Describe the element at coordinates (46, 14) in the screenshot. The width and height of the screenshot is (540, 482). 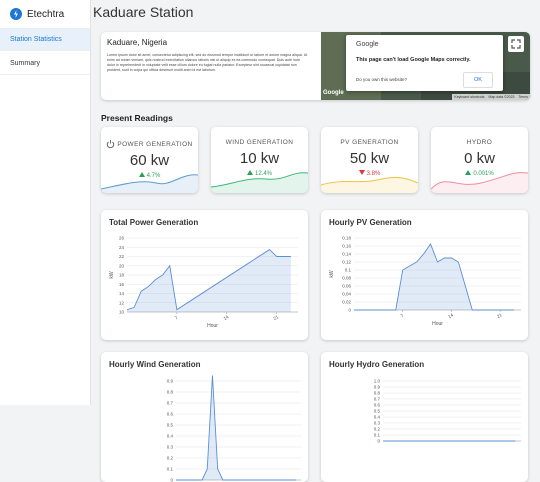
I see `brand-name: Etechtra` at that location.